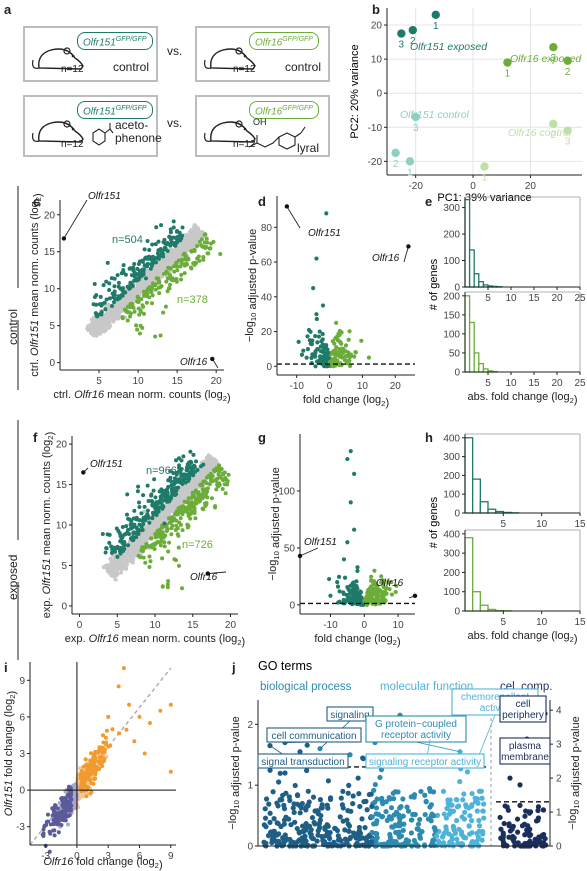  I want to click on d-x-tick-label: 20, so click(396, 386).